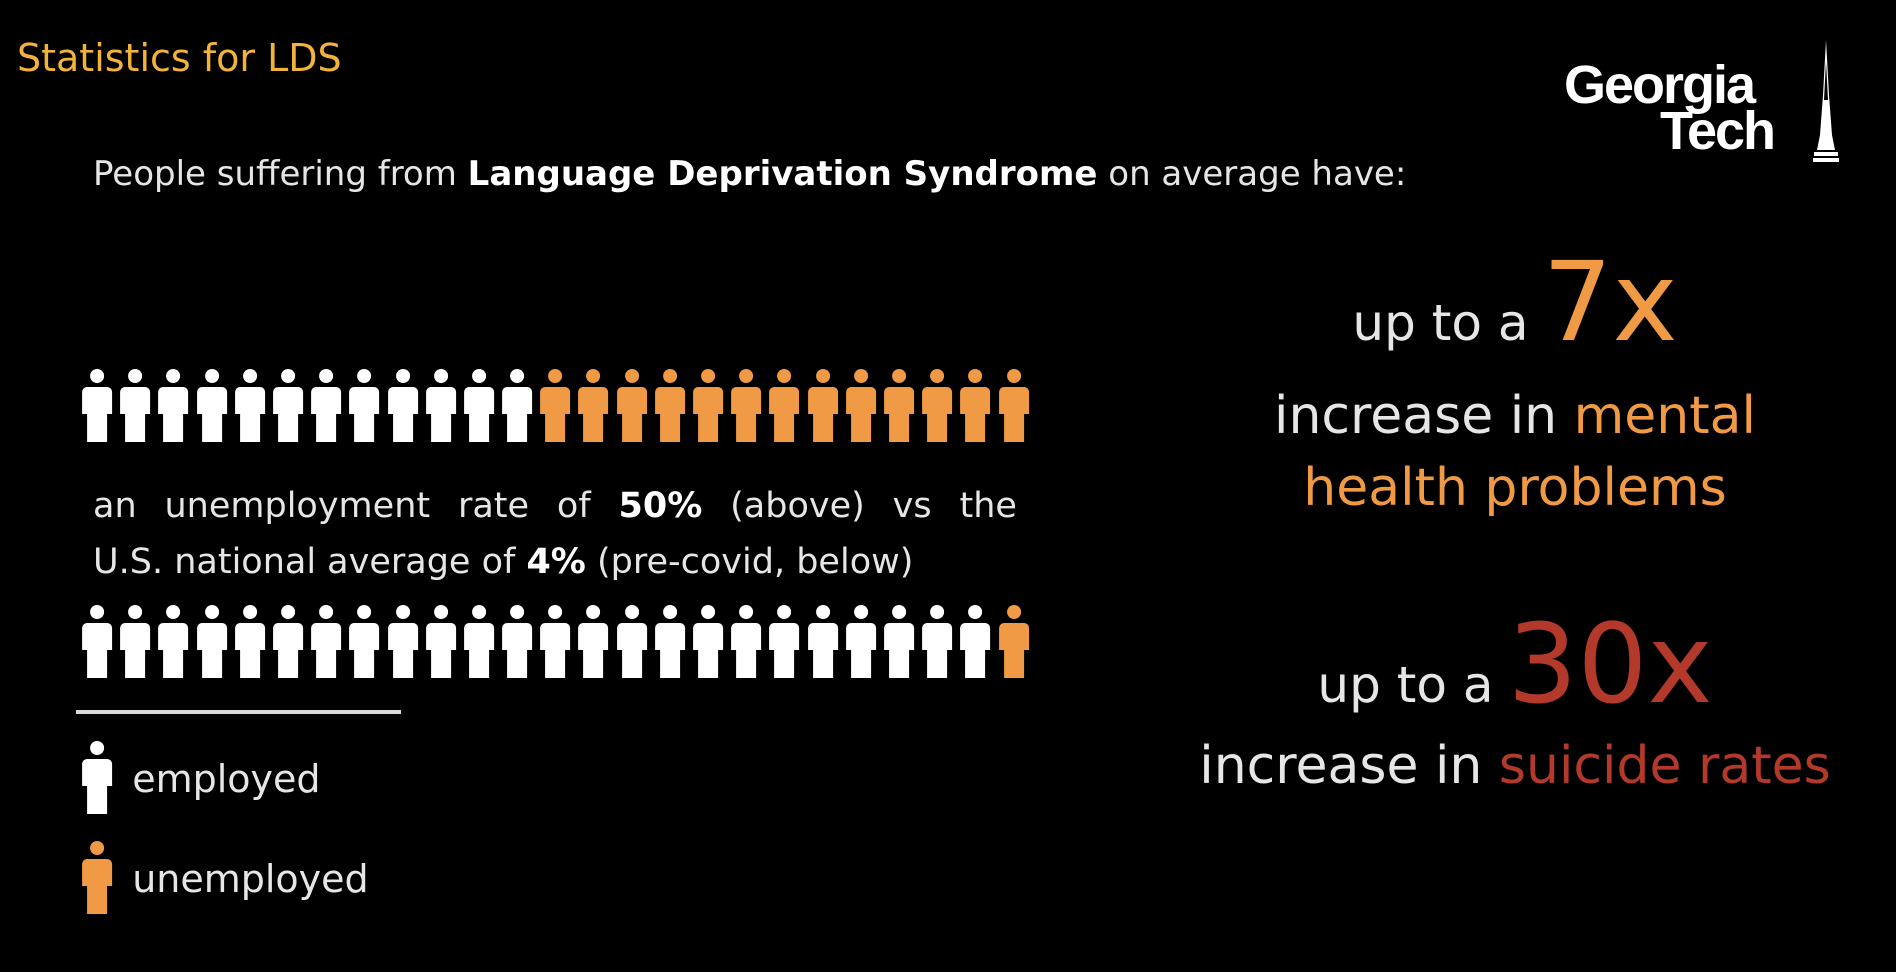 This screenshot has height=972, width=1896. I want to click on intro-after: on average have:, so click(1252, 174).